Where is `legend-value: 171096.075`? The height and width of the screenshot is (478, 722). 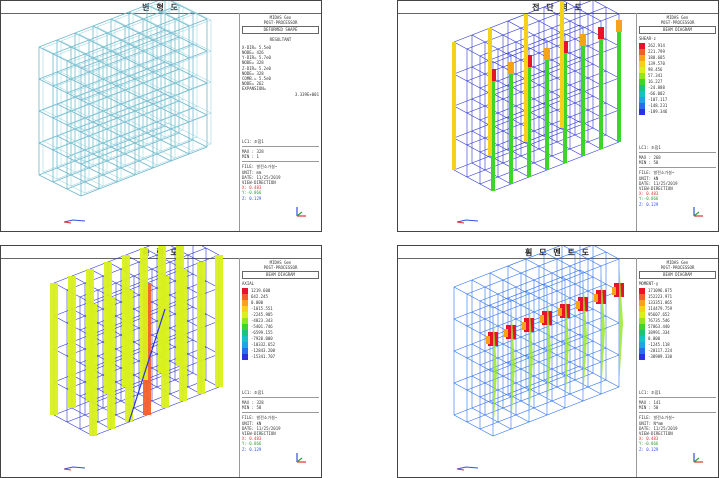
legend-value: 171096.075 is located at coordinates (660, 291).